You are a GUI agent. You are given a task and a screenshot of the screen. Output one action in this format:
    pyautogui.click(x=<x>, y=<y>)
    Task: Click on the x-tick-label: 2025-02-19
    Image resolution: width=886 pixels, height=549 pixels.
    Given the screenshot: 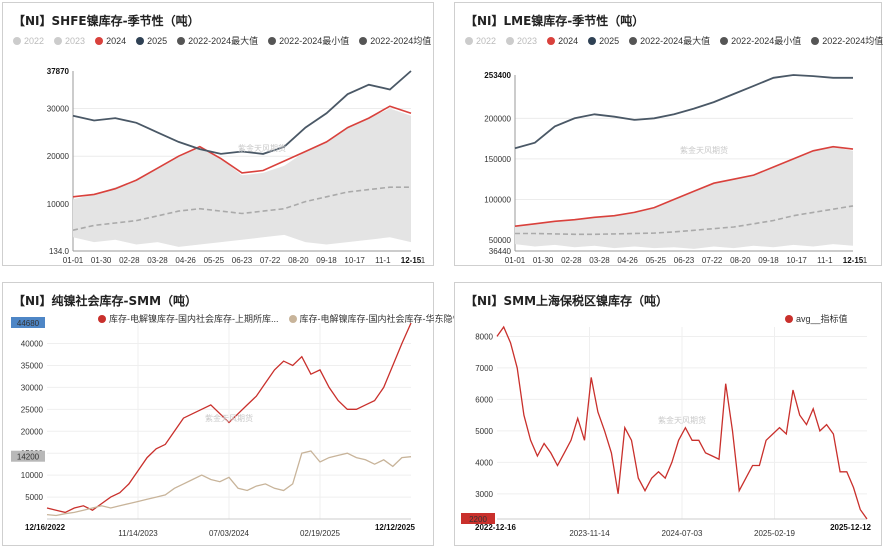 What is the action you would take?
    pyautogui.click(x=774, y=533)
    